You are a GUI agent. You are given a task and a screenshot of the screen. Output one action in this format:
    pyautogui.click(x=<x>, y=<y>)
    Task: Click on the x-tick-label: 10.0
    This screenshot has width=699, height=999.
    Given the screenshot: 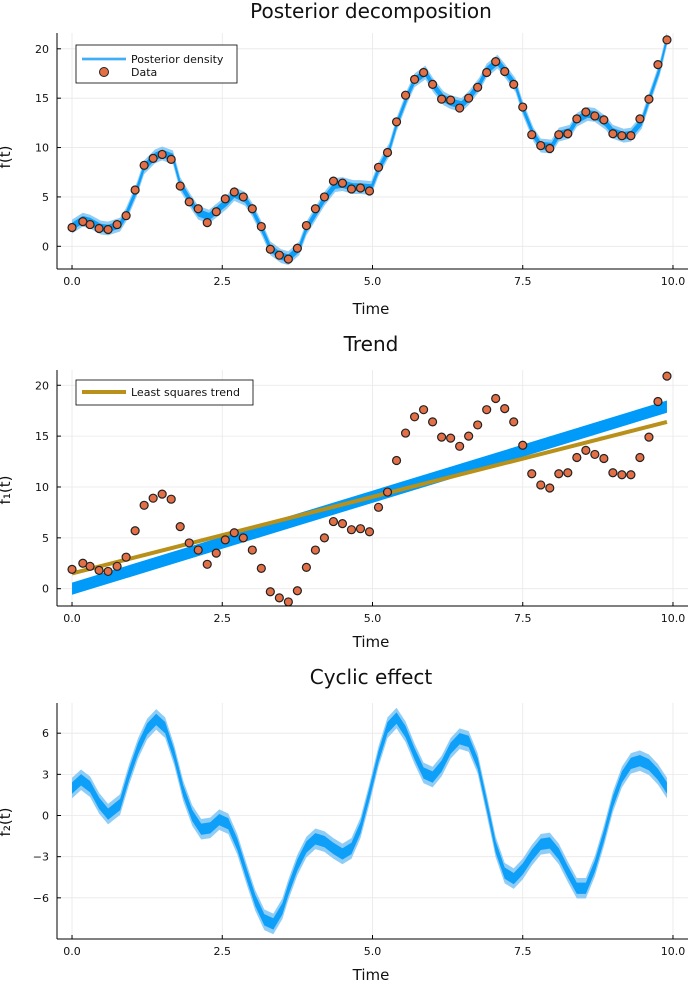 What is the action you would take?
    pyautogui.click(x=673, y=618)
    